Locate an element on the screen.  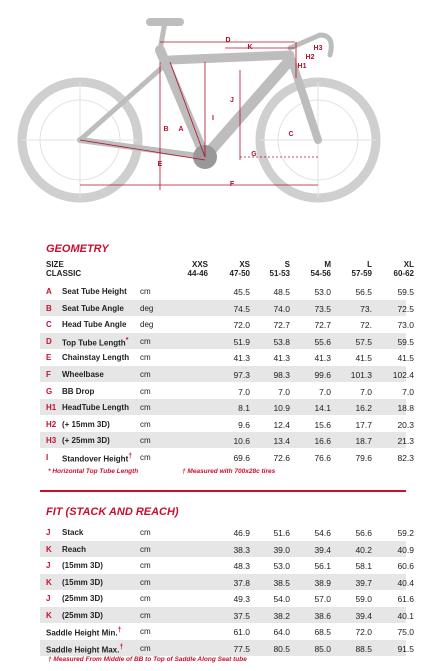
cell-value: 41.5 is located at coordinates (363, 358).